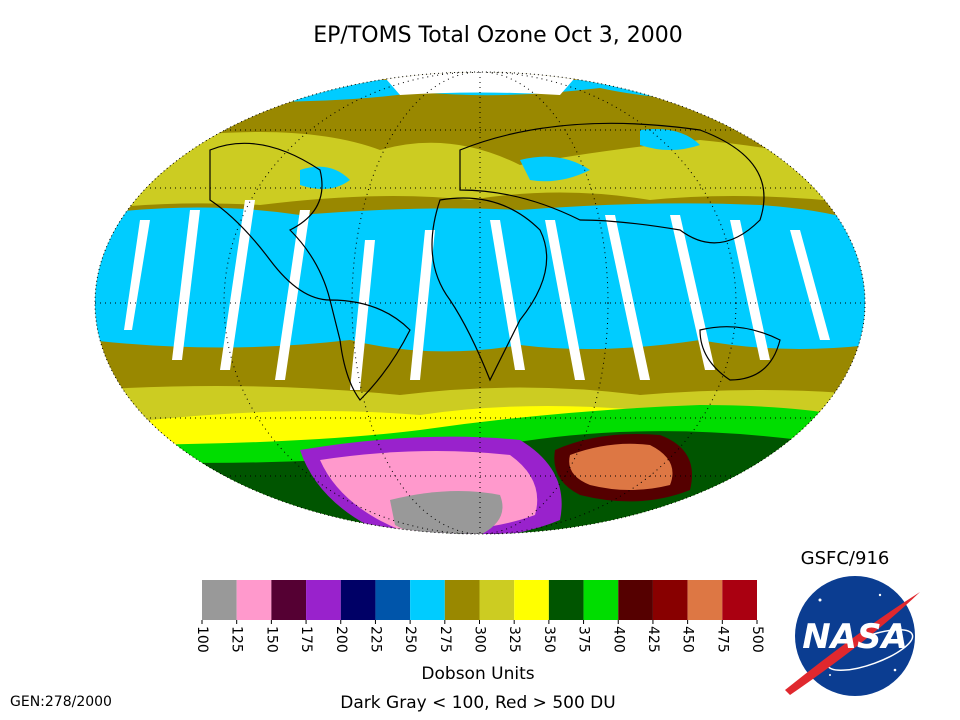 The height and width of the screenshot is (720, 960). What do you see at coordinates (584, 639) in the screenshot?
I see `colorbar-tick-label: 375` at bounding box center [584, 639].